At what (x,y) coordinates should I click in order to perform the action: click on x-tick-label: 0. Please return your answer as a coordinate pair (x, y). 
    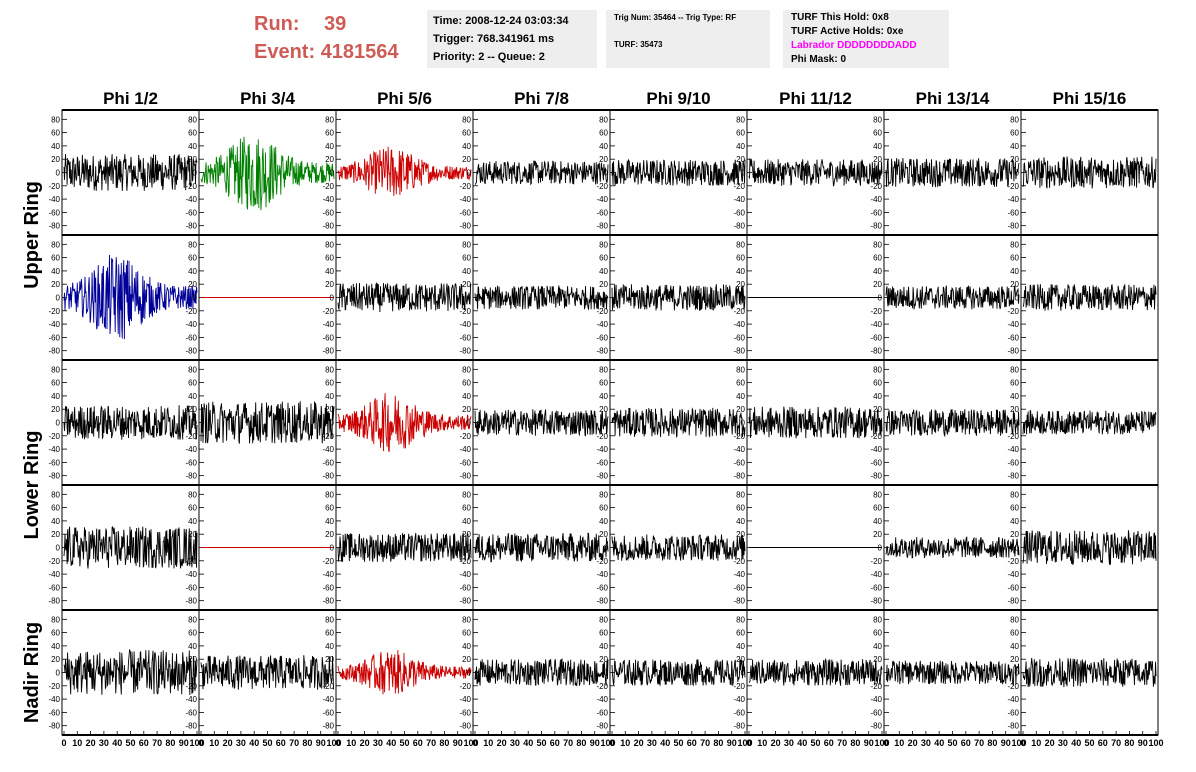
    Looking at the image, I should click on (474, 743).